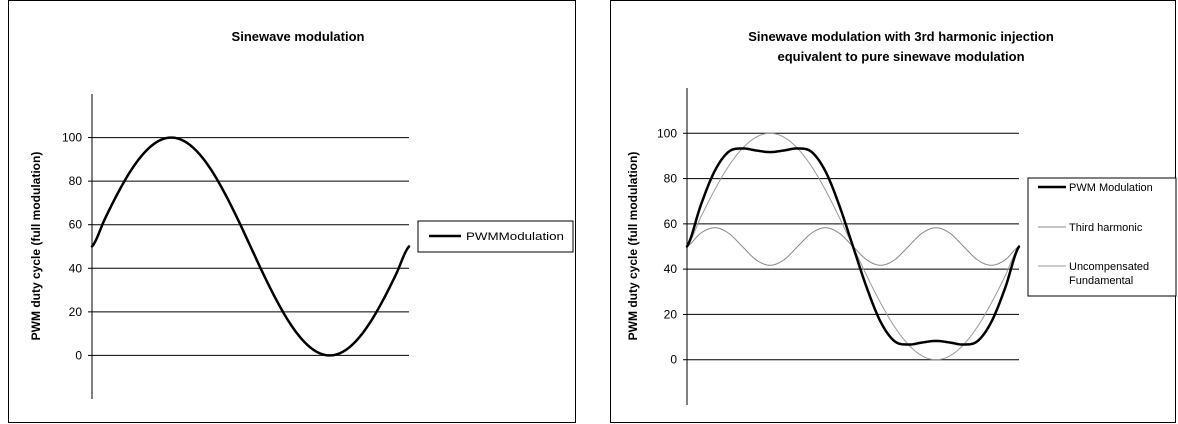 The width and height of the screenshot is (1178, 424). I want to click on legend-label-pwm-modulation: PWM Modulation, so click(1111, 188).